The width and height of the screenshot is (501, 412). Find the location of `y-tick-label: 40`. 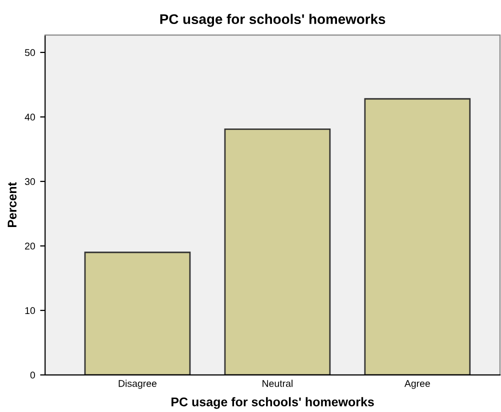

y-tick-label: 40 is located at coordinates (29, 117).